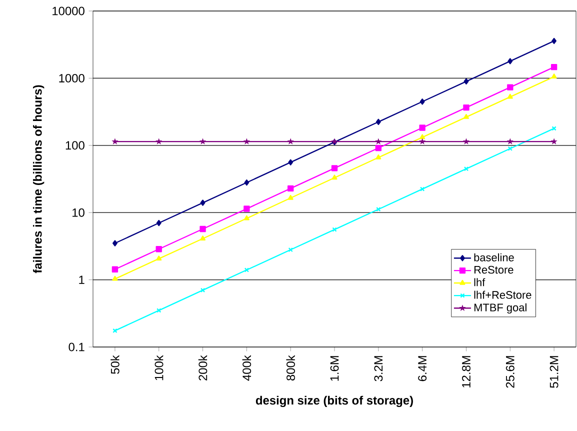 Image resolution: width=577 pixels, height=431 pixels. What do you see at coordinates (334, 368) in the screenshot?
I see `x-tick-label: 1.6M` at bounding box center [334, 368].